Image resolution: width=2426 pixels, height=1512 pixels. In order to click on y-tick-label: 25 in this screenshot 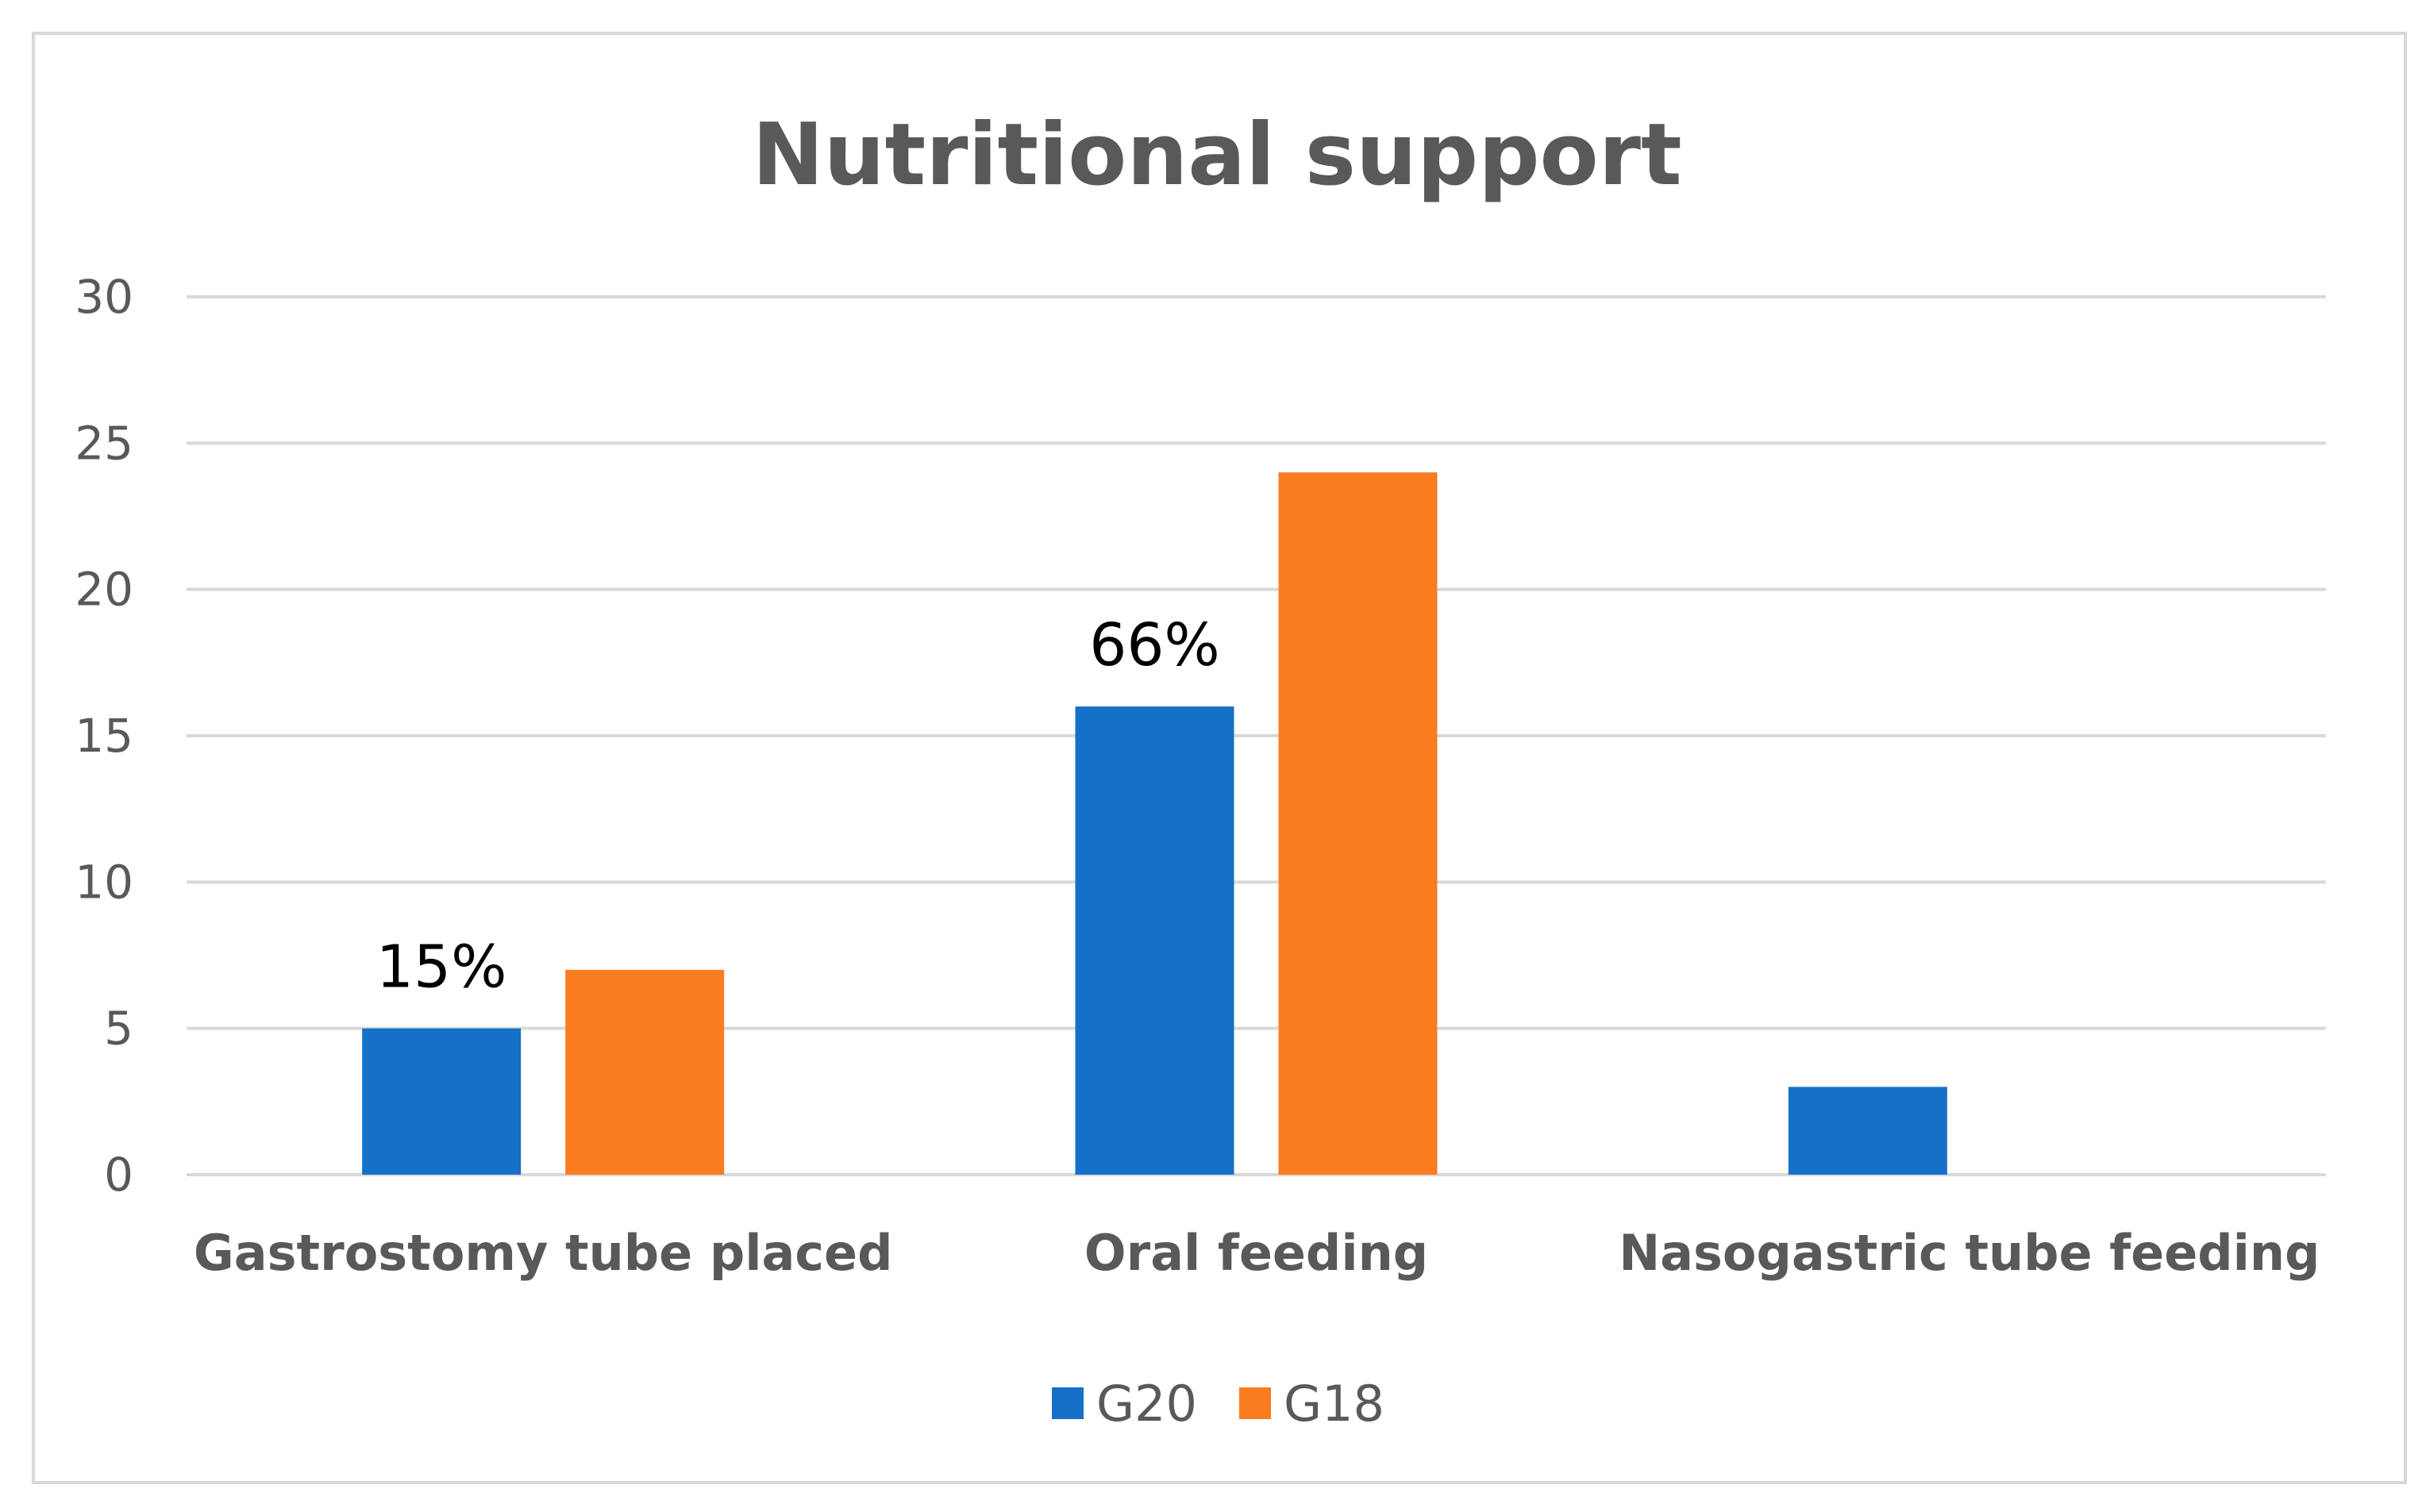, I will do `click(104, 443)`.